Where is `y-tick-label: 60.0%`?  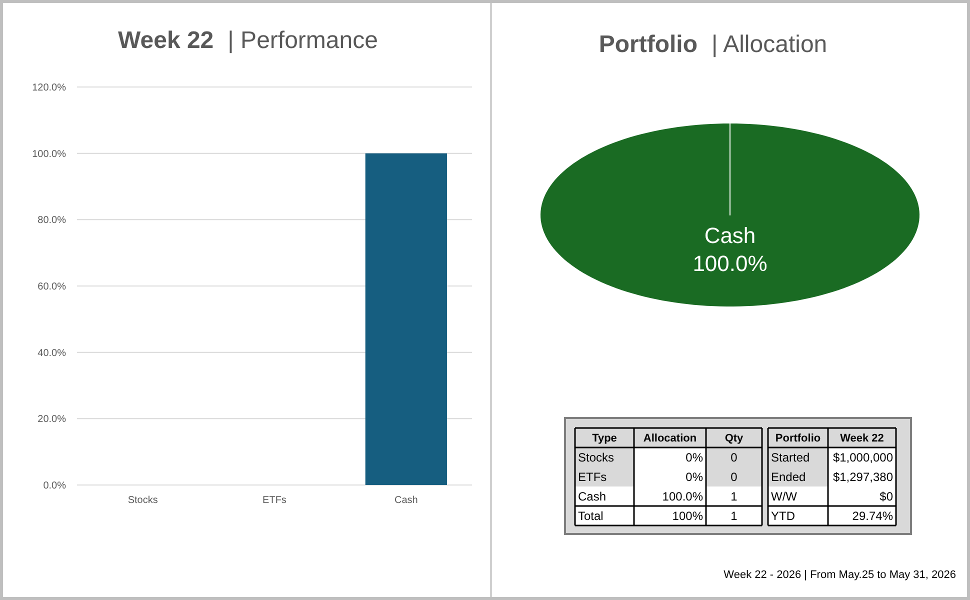
y-tick-label: 60.0% is located at coordinates (52, 287).